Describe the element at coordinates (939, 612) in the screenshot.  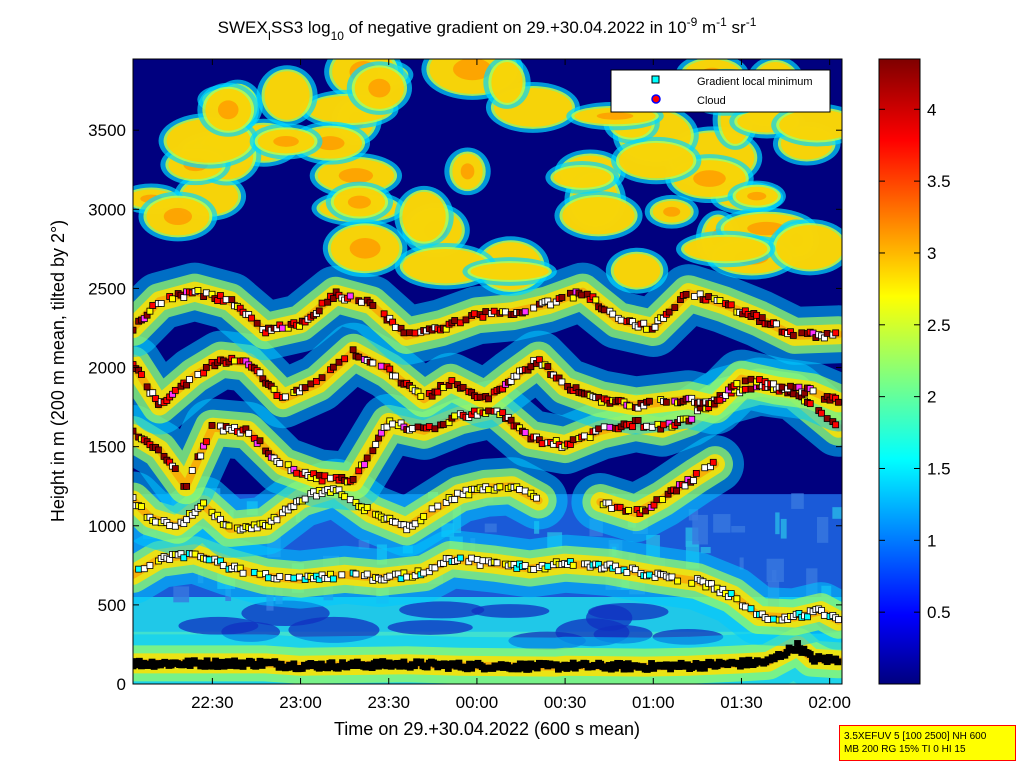
I see `colorbar-tick-label: 0.5` at that location.